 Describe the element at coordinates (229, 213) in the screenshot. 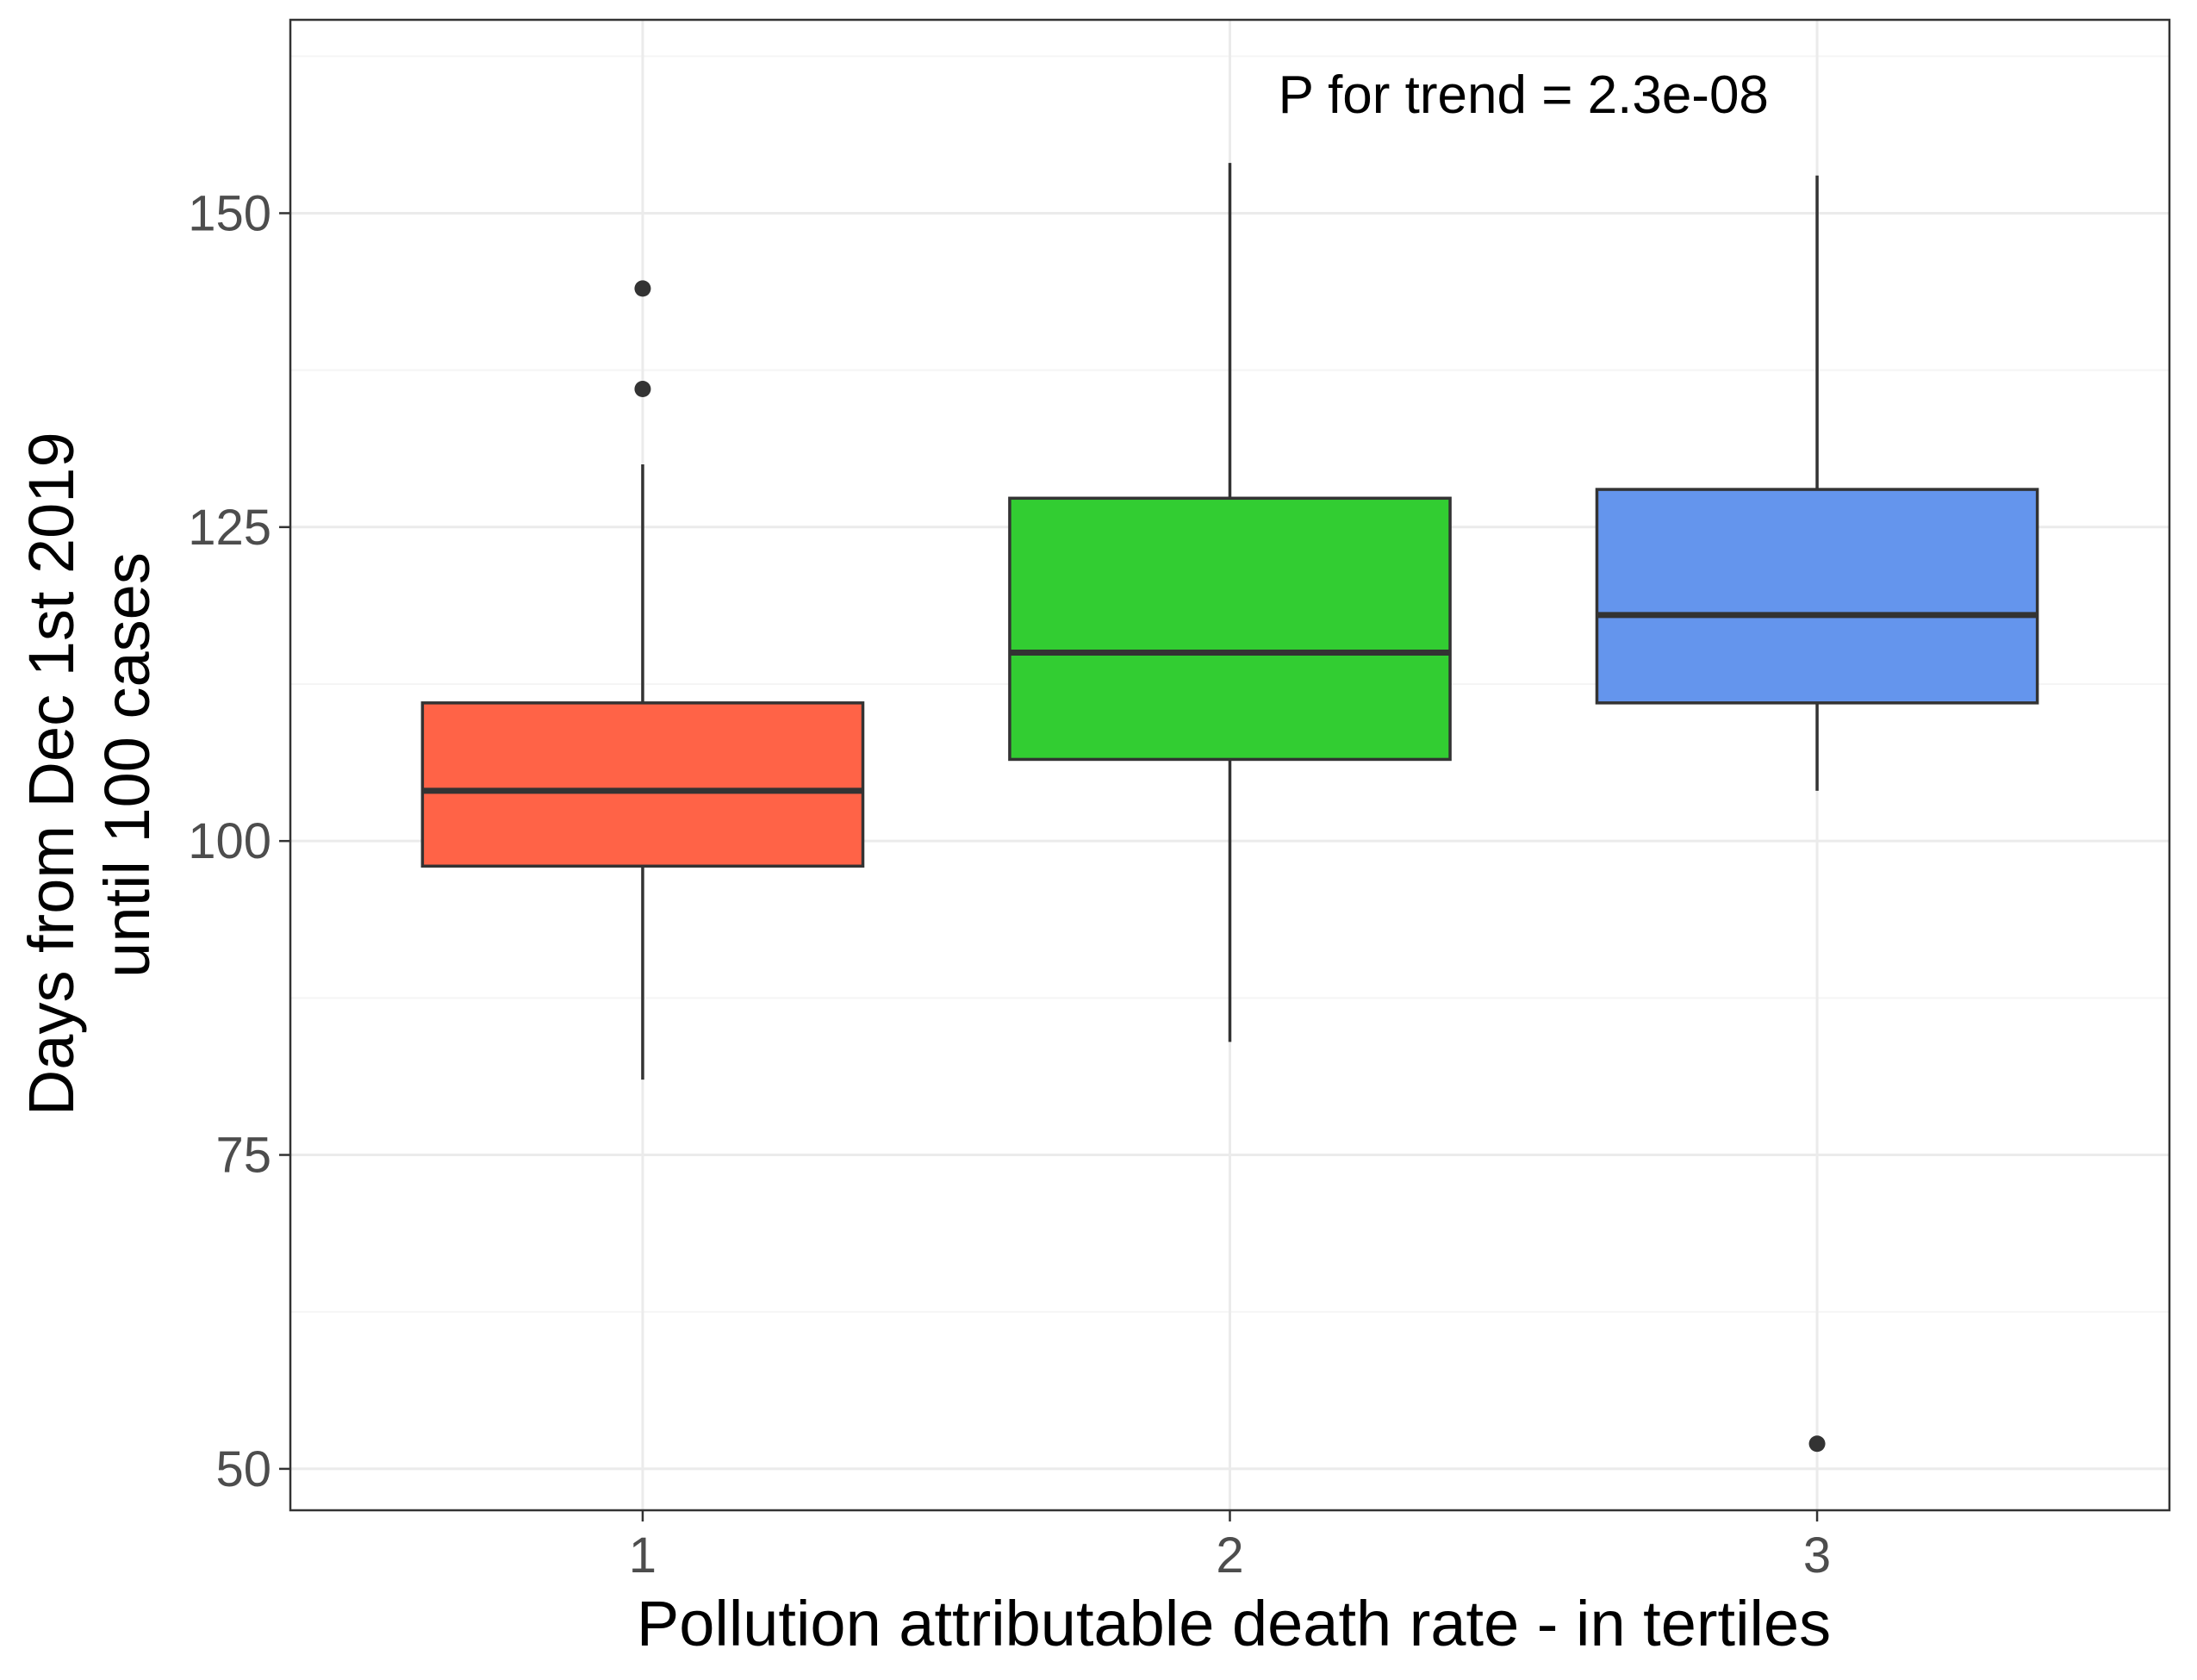

I see `y-tick-label: 150` at that location.